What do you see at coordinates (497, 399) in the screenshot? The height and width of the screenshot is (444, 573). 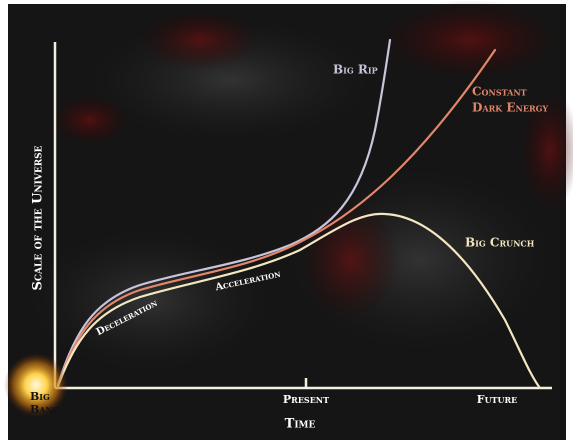 I see `future-label: Future` at bounding box center [497, 399].